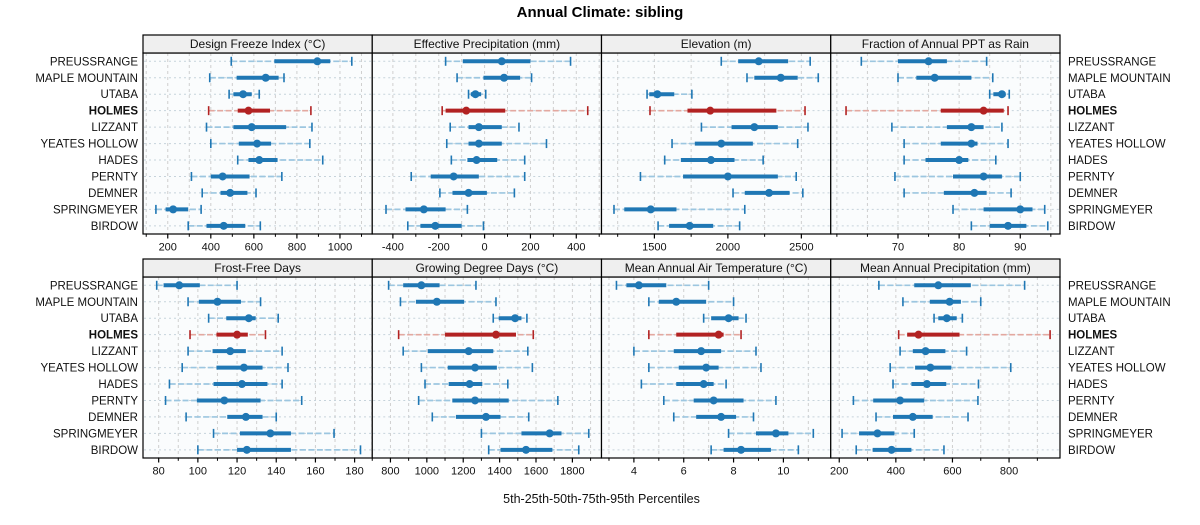 This screenshot has height=525, width=1200. Describe the element at coordinates (114, 336) in the screenshot. I see `station-label-left-holmes: HOLMES` at that location.